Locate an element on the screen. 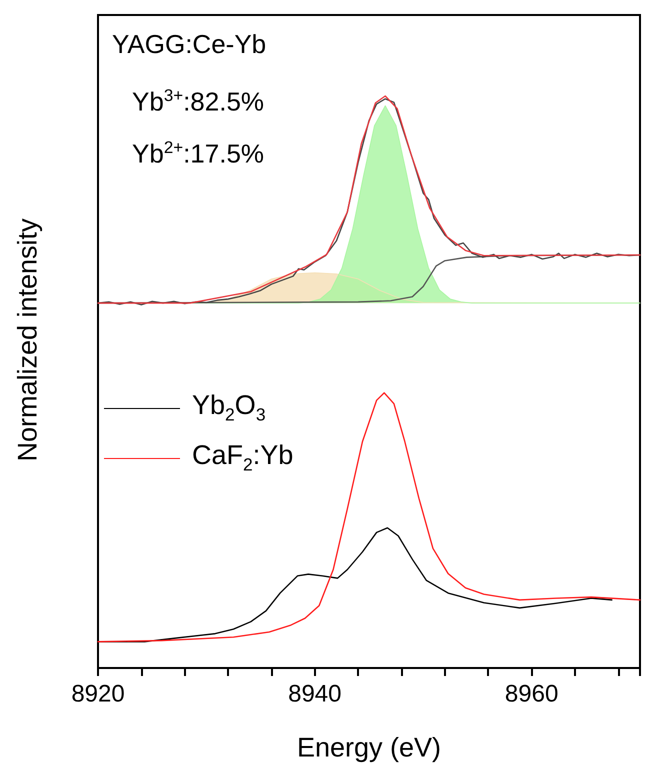 The width and height of the screenshot is (650, 774). y-axis-title: Normalized intensity is located at coordinates (28, 340).